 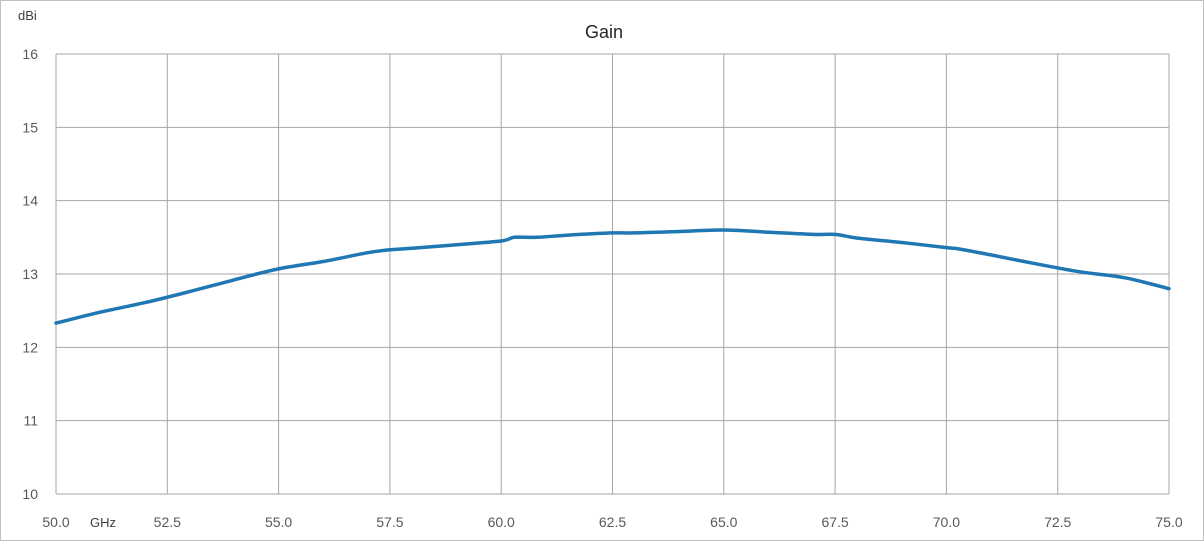 What do you see at coordinates (723, 522) in the screenshot?
I see `x-tick-label: 65.0` at bounding box center [723, 522].